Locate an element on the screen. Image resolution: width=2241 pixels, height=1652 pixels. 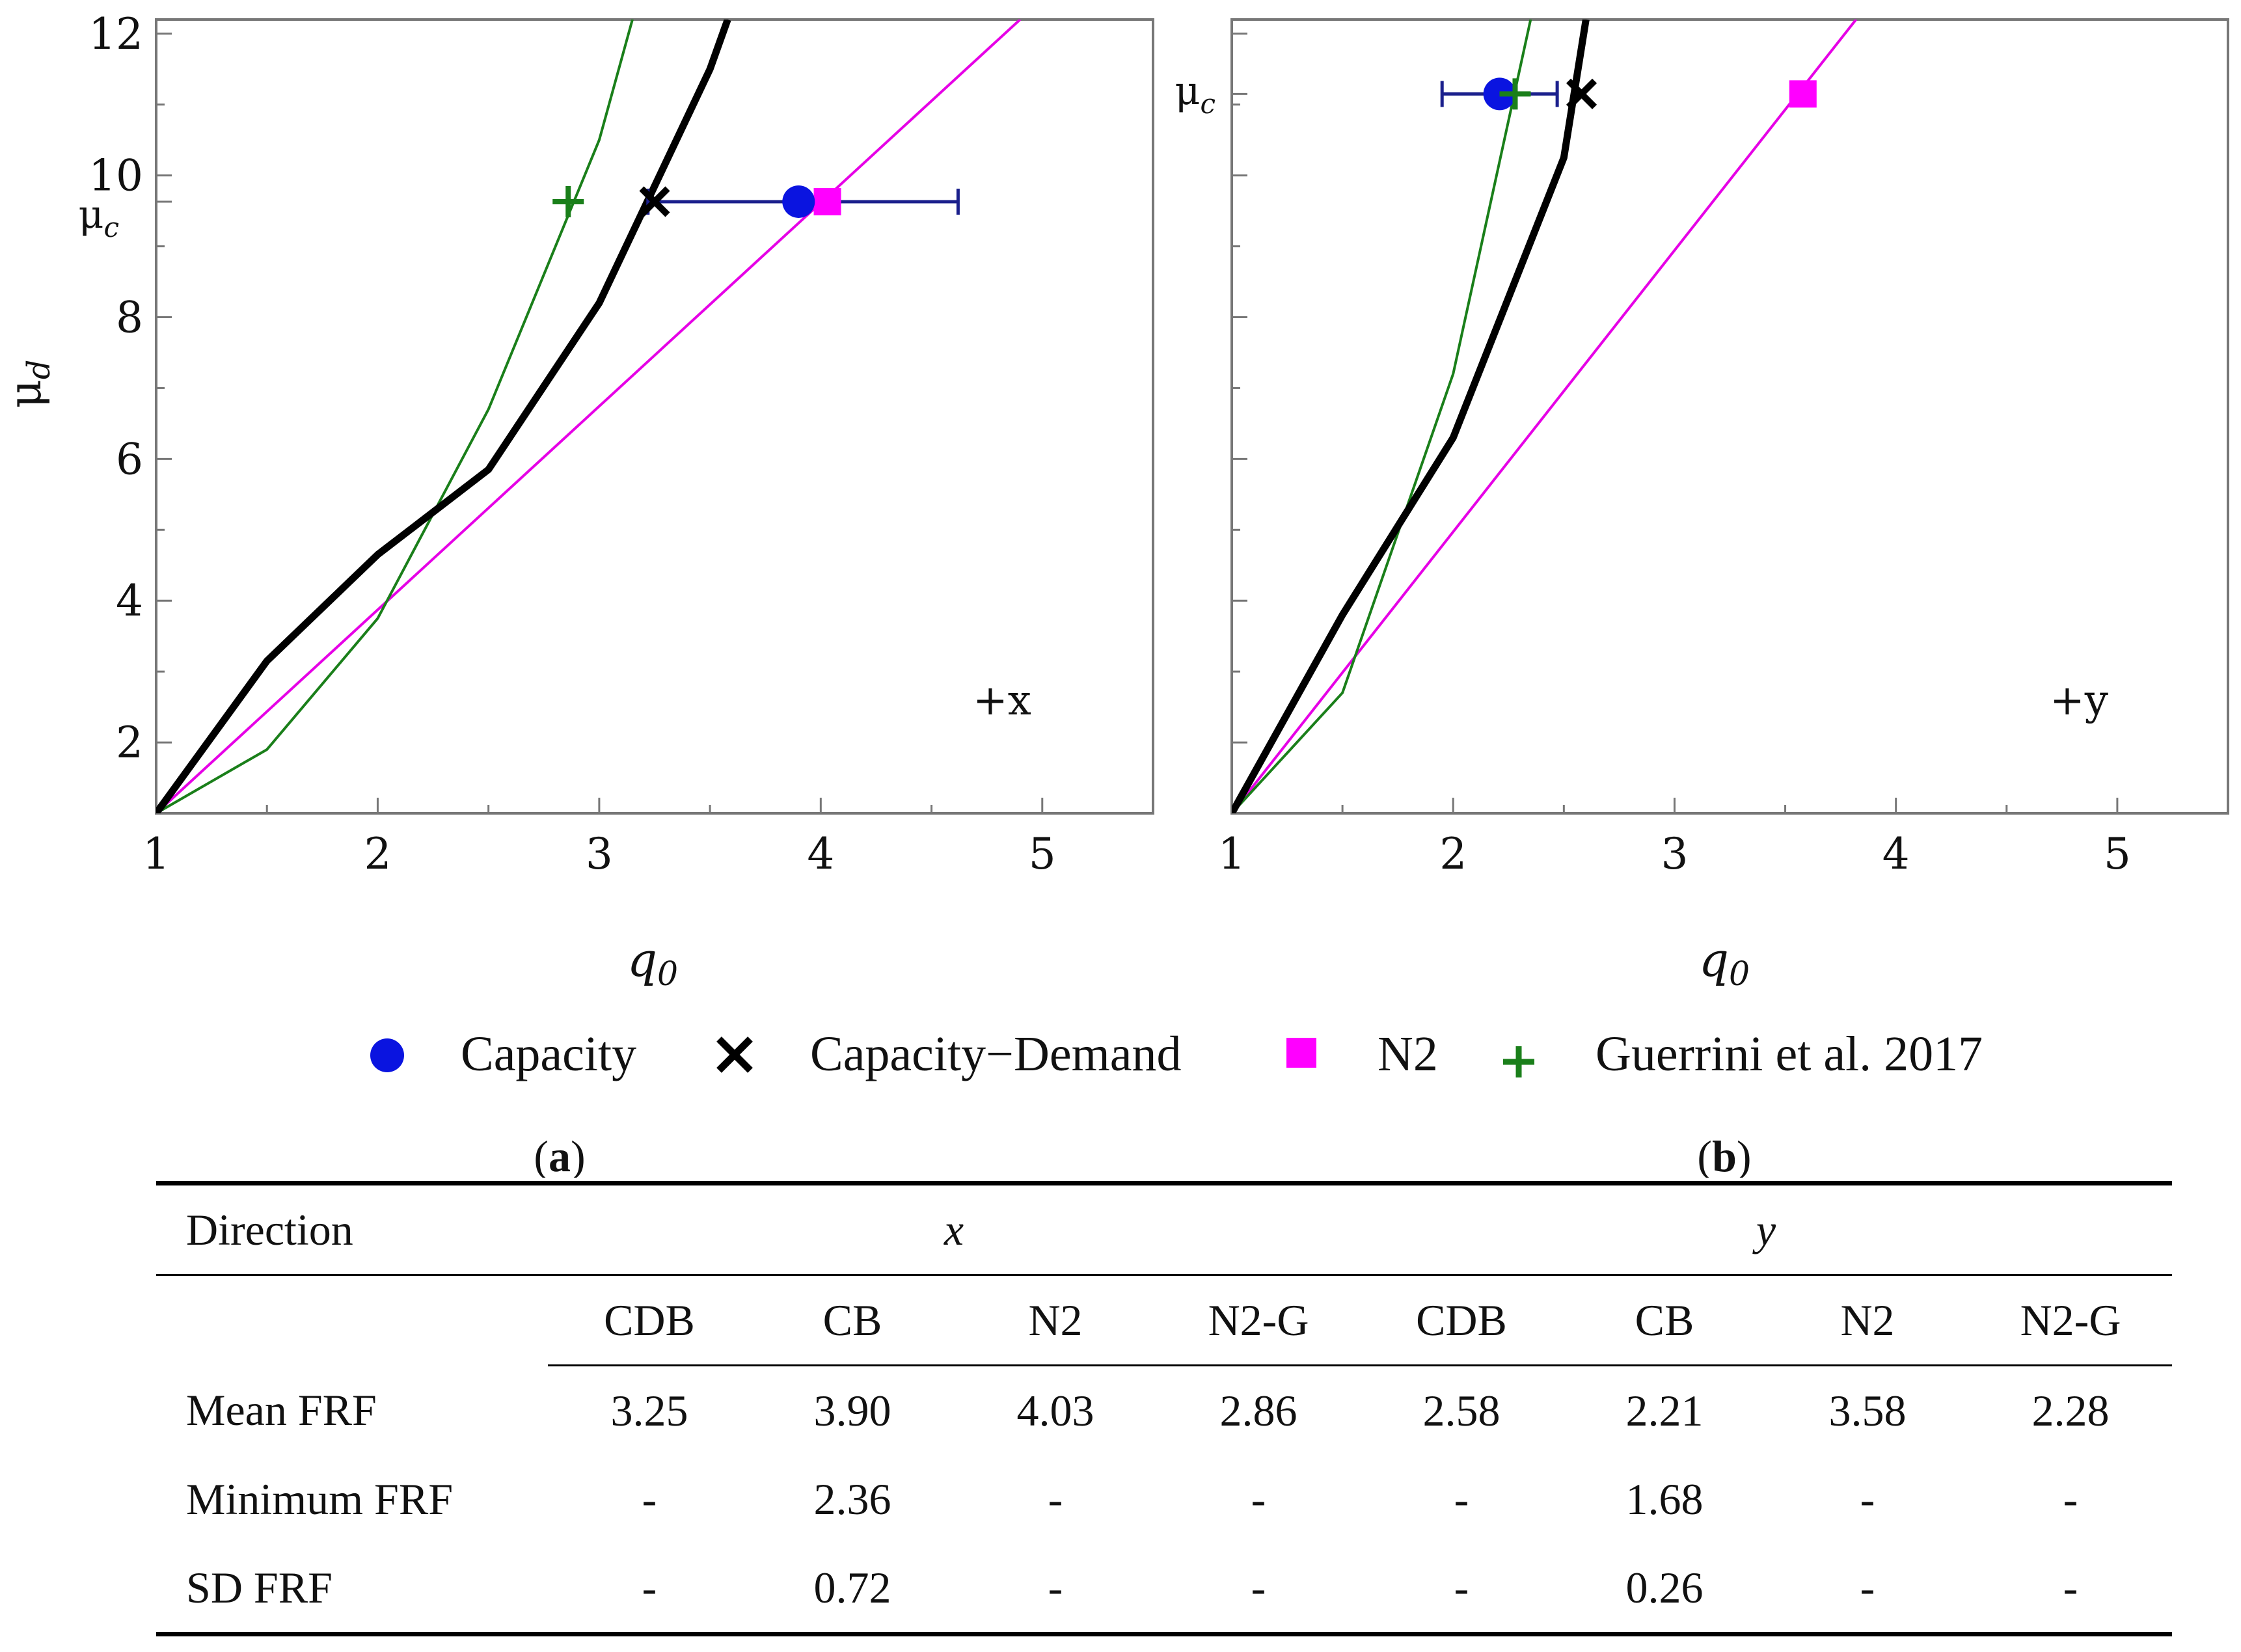
table-cell: 4.03 is located at coordinates (1055, 1410).